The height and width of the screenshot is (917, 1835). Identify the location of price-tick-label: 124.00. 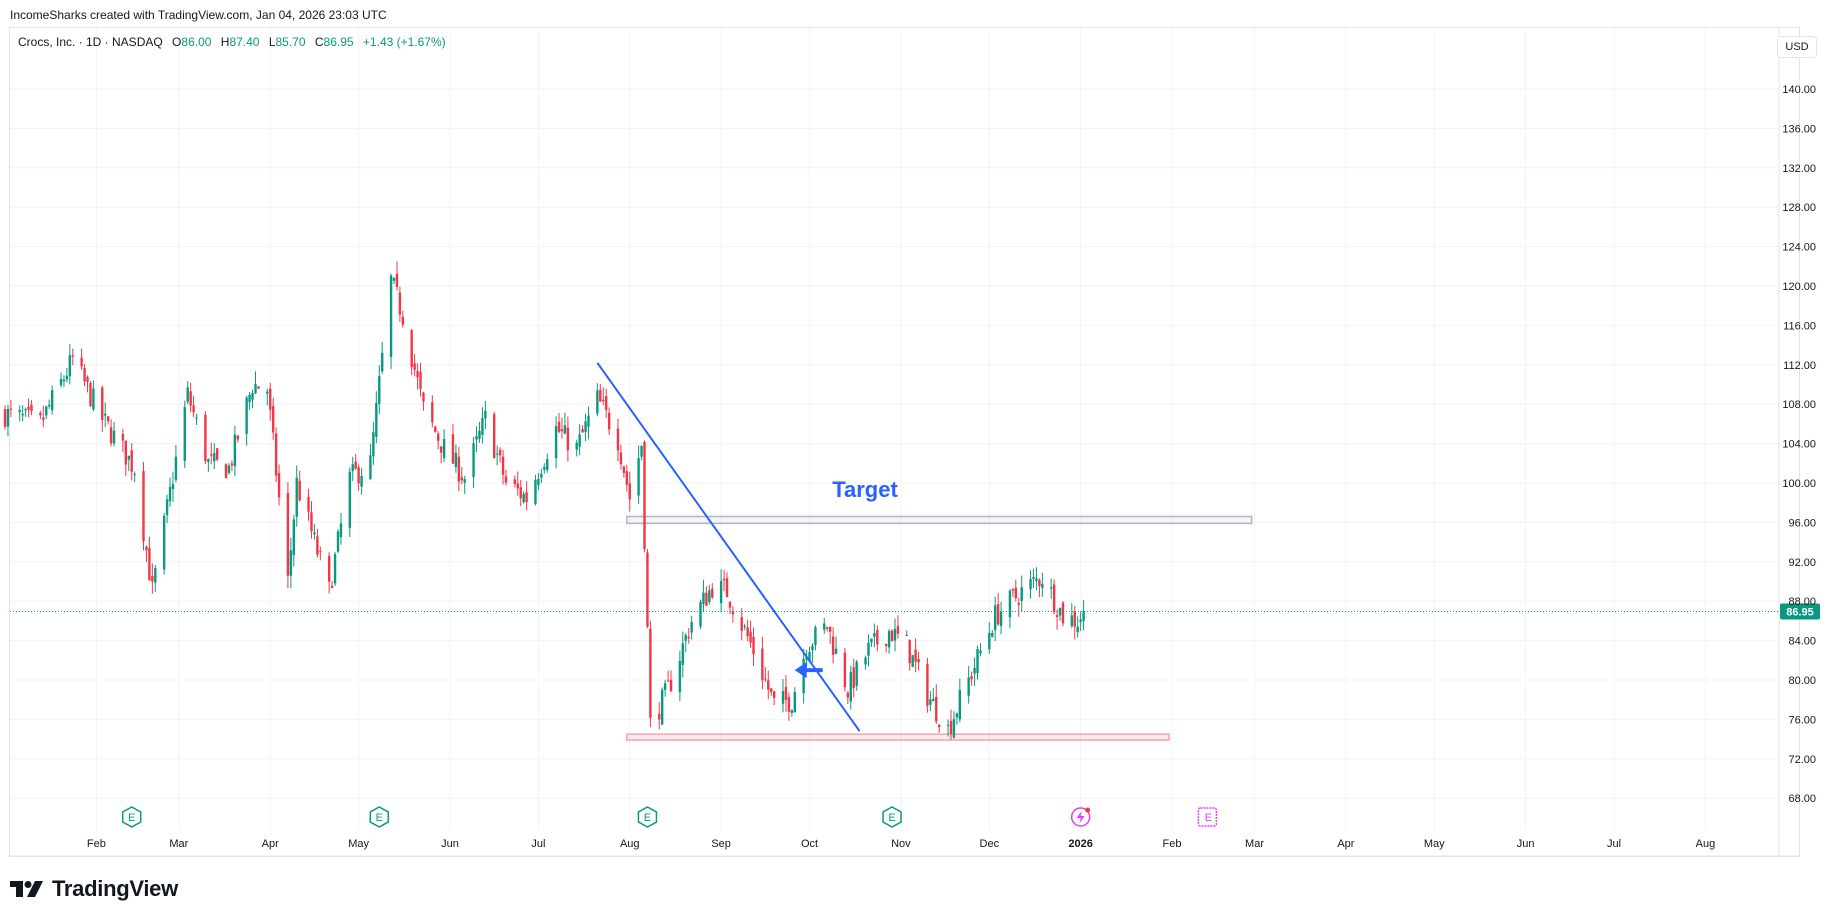
(1799, 248).